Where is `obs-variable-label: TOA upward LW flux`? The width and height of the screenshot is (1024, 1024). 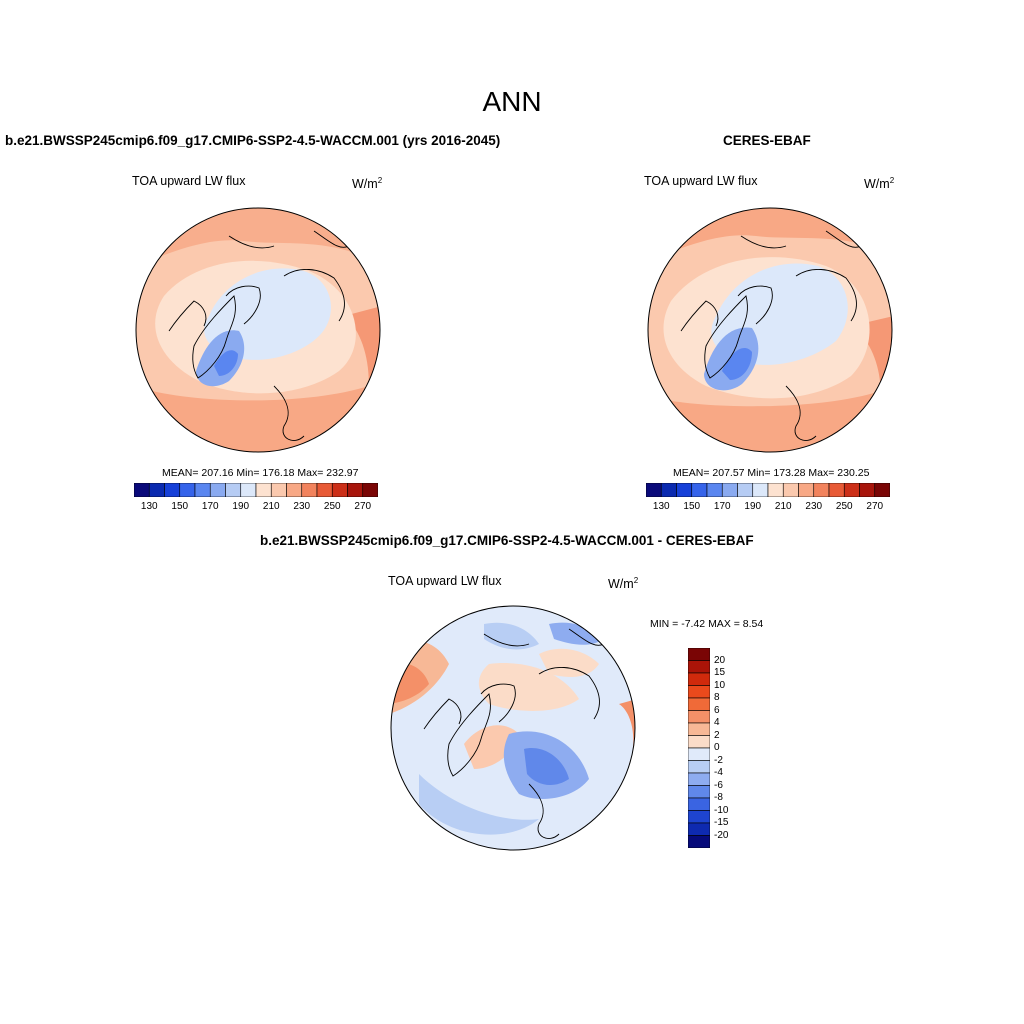 obs-variable-label: TOA upward LW flux is located at coordinates (701, 181).